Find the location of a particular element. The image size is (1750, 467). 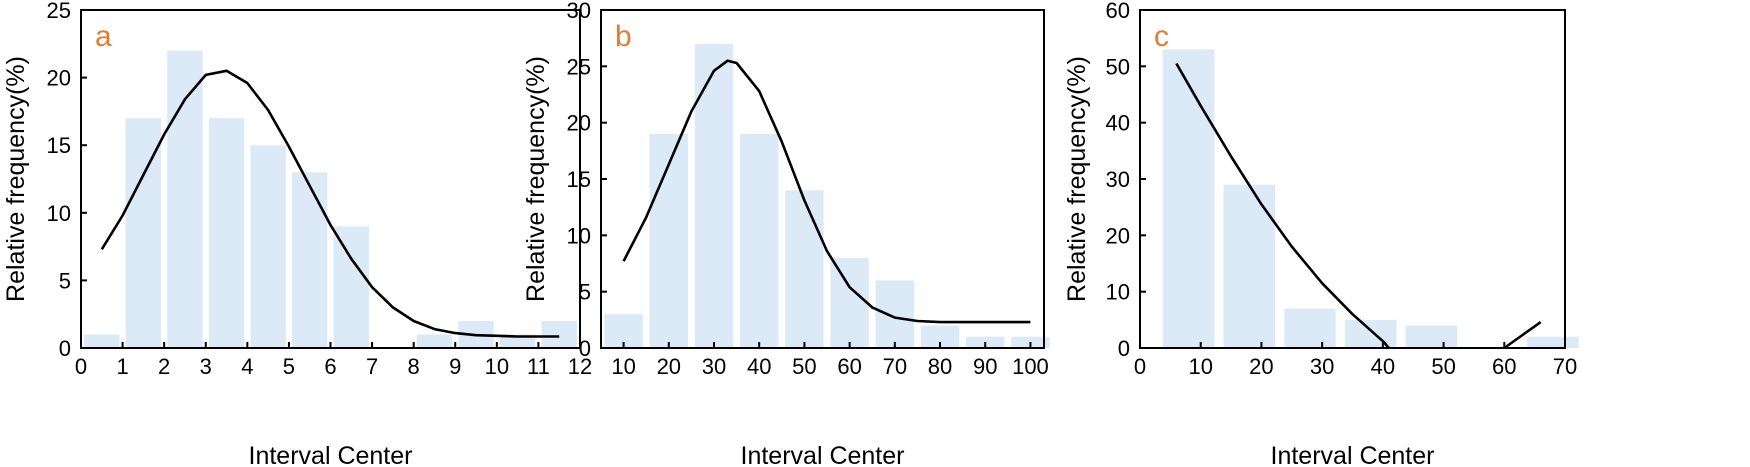

y-tick-label: 50 is located at coordinates (1118, 66).